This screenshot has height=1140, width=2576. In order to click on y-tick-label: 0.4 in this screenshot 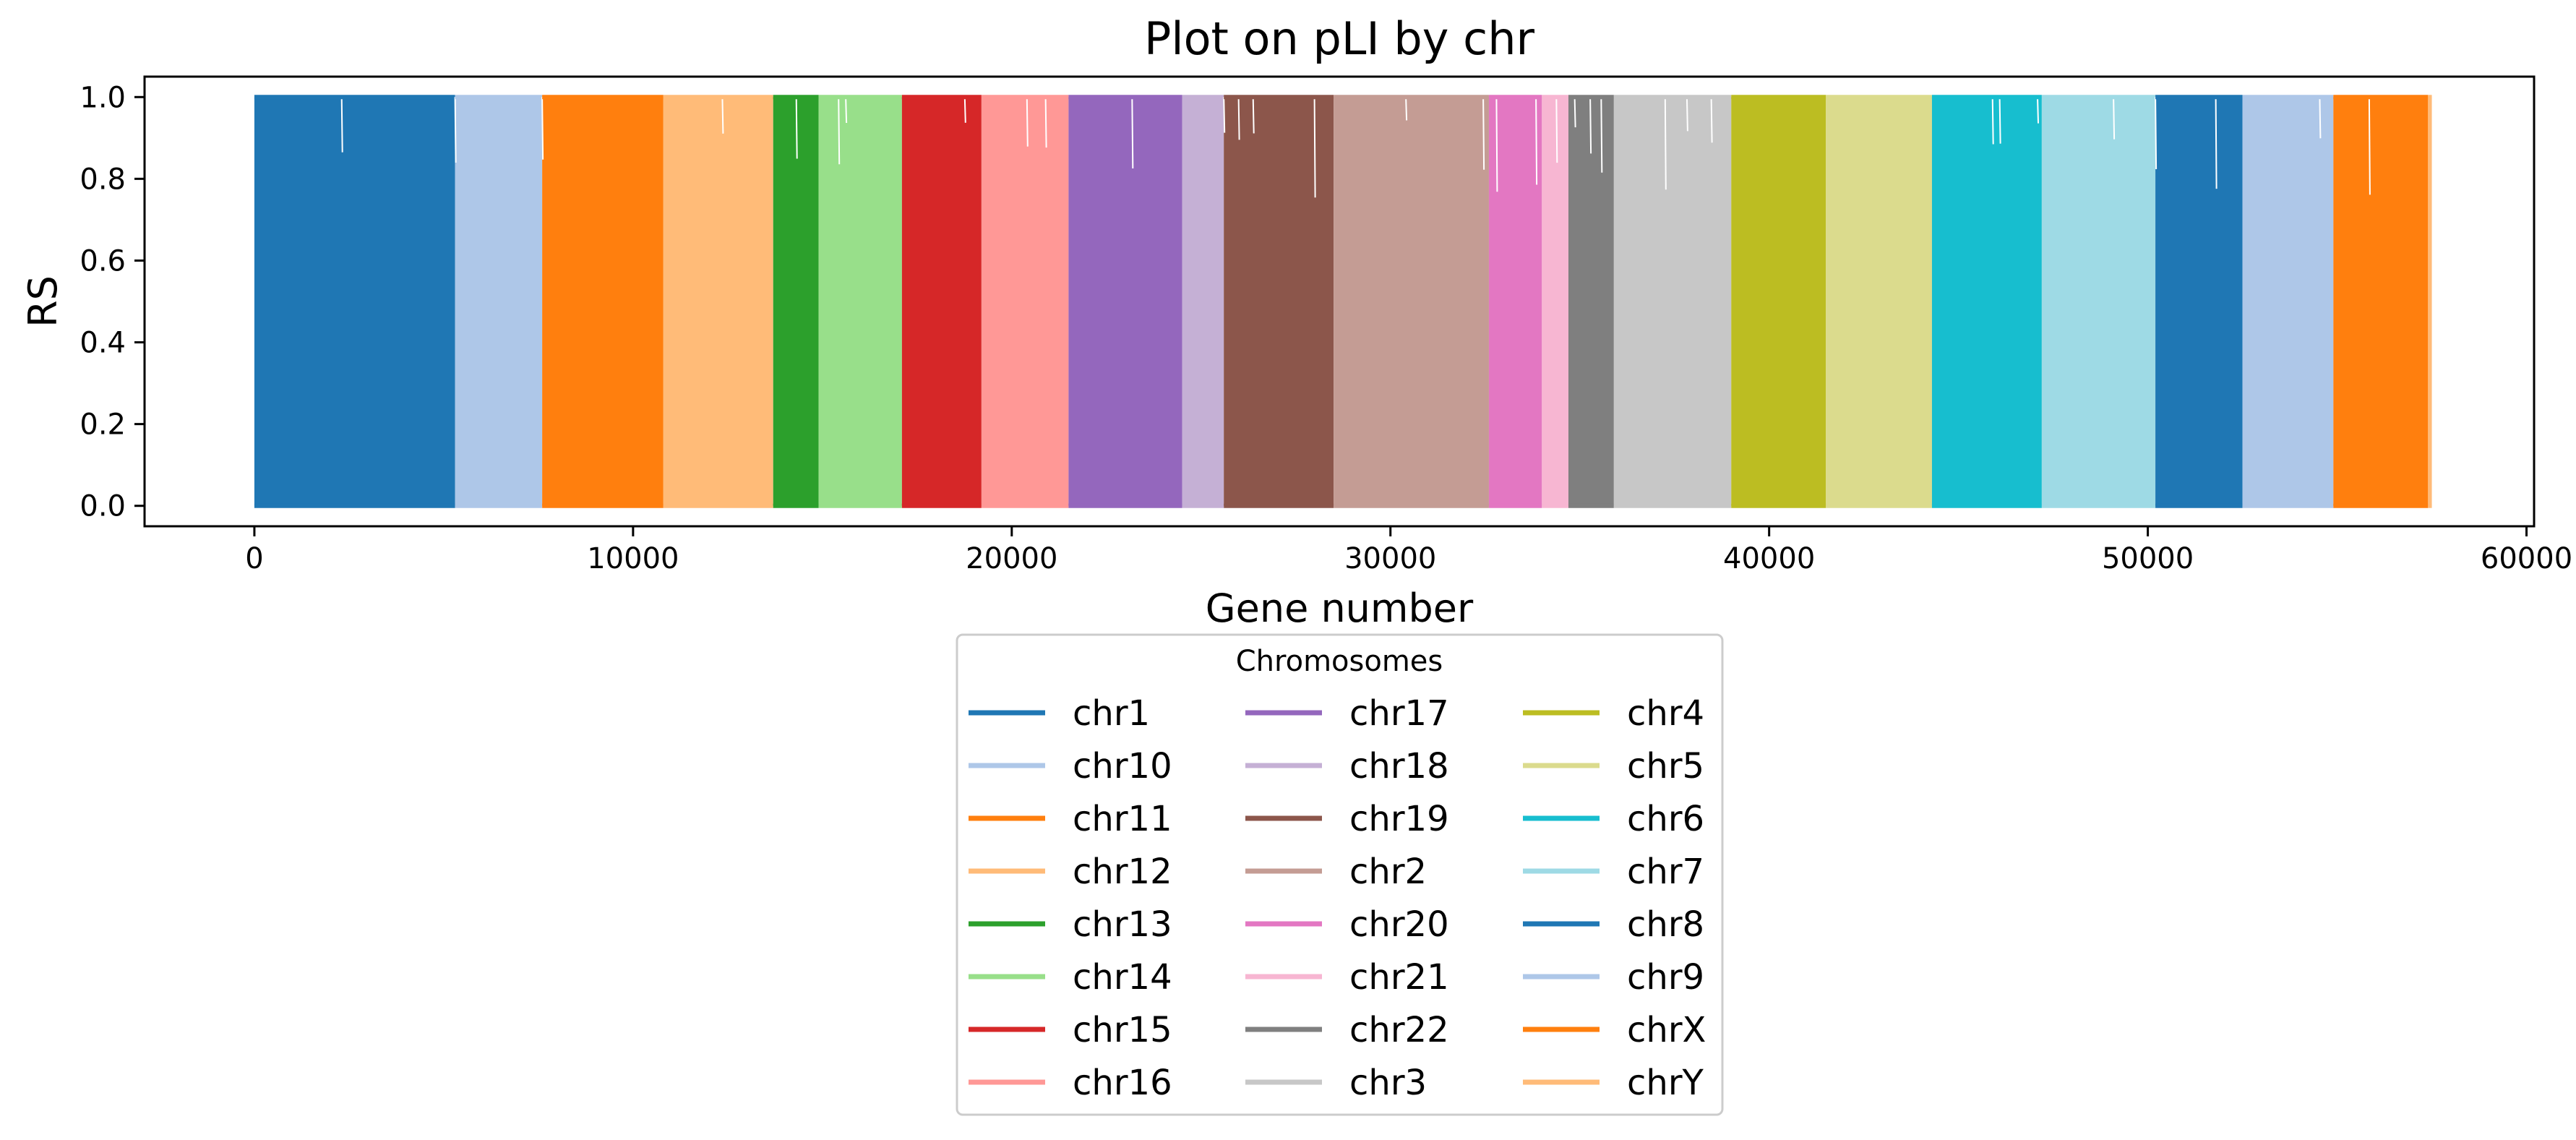, I will do `click(103, 343)`.